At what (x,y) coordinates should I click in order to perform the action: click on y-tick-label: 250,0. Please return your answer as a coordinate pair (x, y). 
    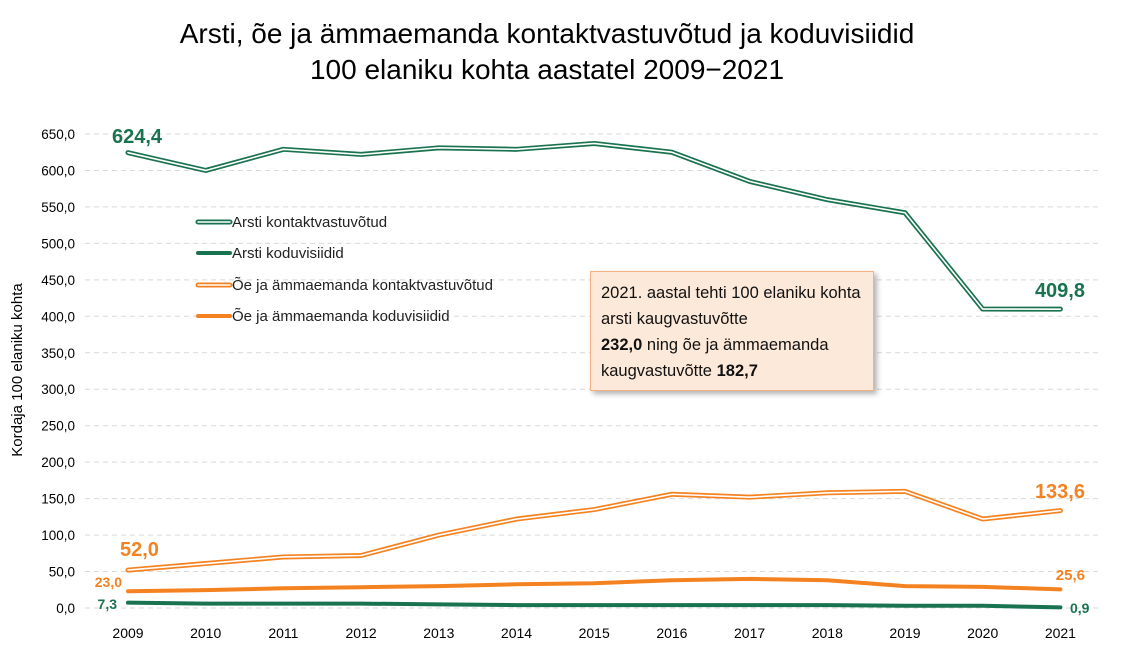
    Looking at the image, I should click on (58, 426).